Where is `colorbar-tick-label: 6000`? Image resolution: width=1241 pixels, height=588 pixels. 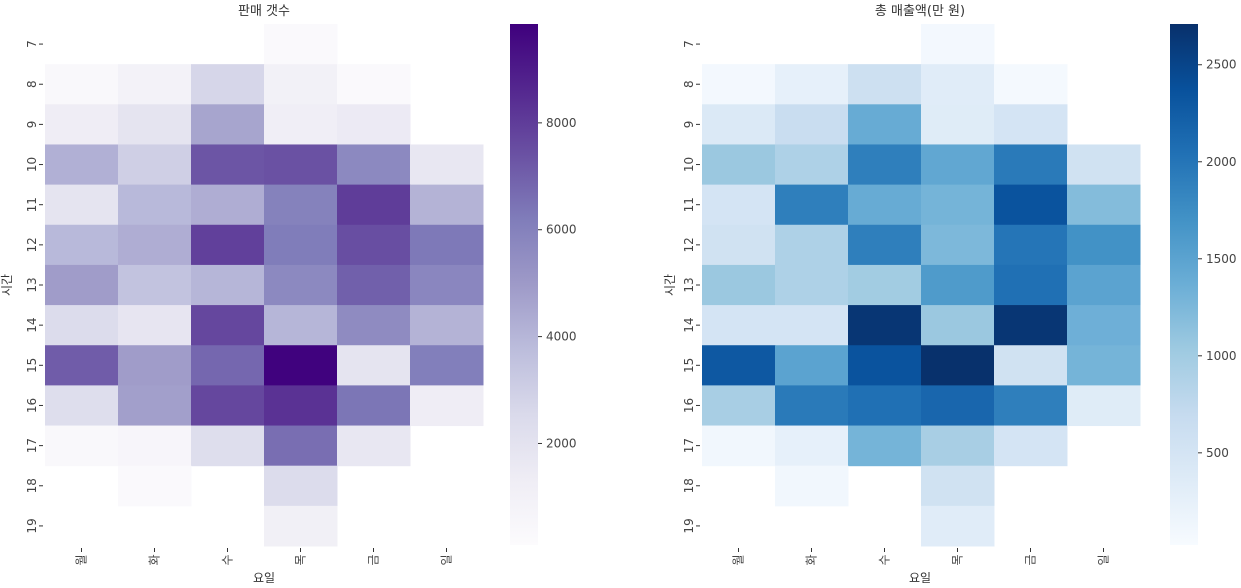
colorbar-tick-label: 6000 is located at coordinates (561, 230).